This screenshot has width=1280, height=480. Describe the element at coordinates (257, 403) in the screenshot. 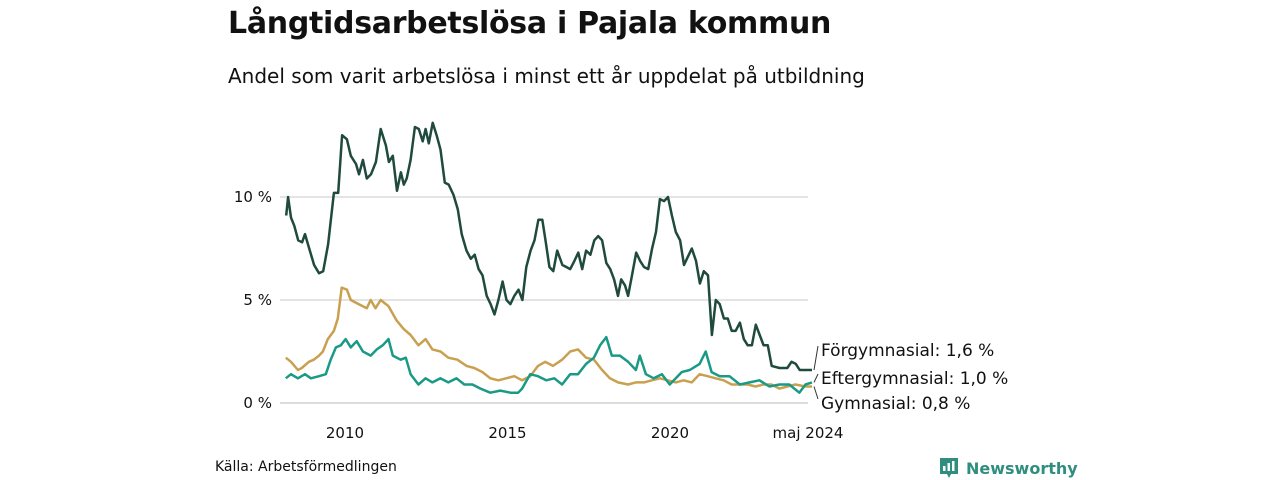

I see `y-tick-label: 0 %` at that location.